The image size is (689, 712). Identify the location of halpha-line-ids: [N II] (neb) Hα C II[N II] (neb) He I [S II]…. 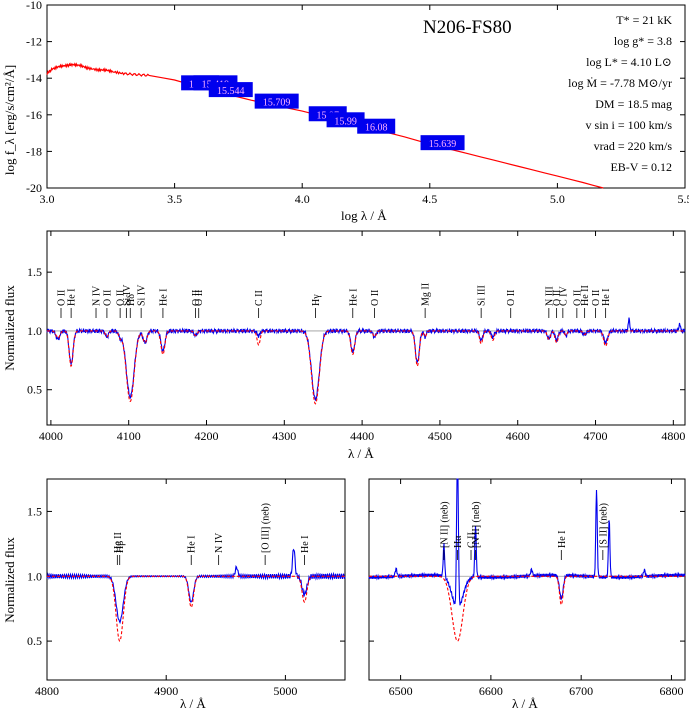
(524, 530).